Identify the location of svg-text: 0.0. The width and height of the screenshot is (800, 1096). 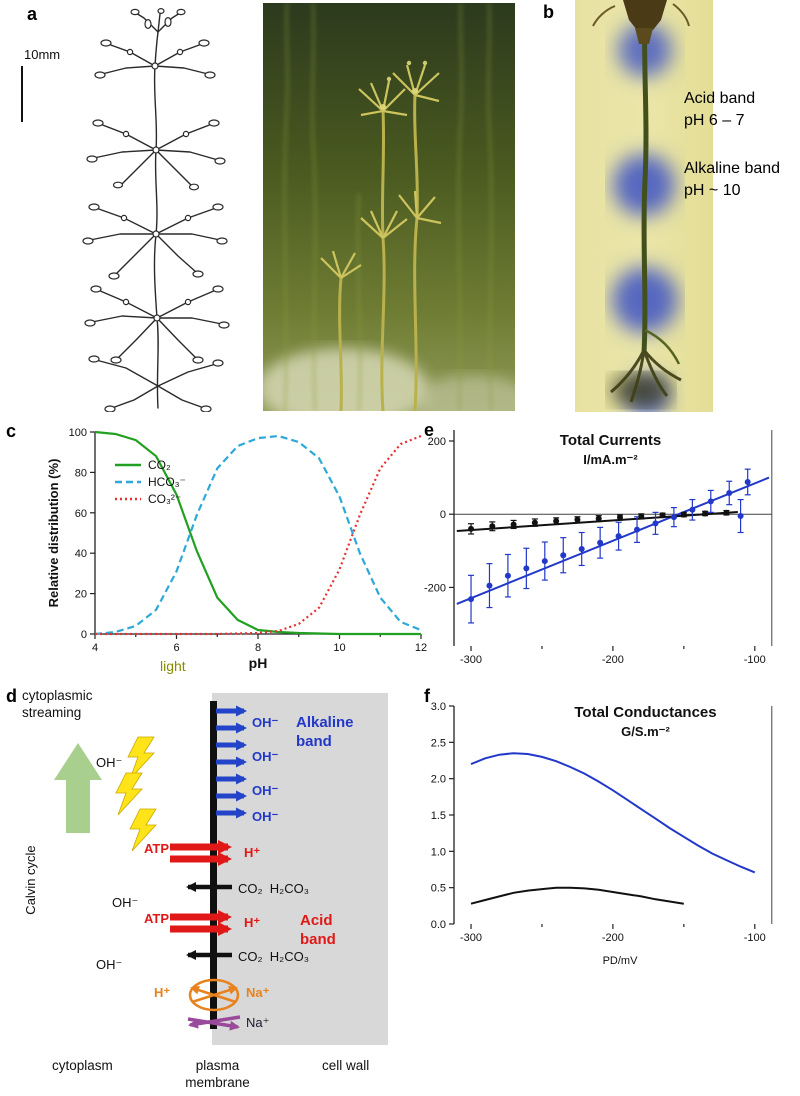
(438, 925).